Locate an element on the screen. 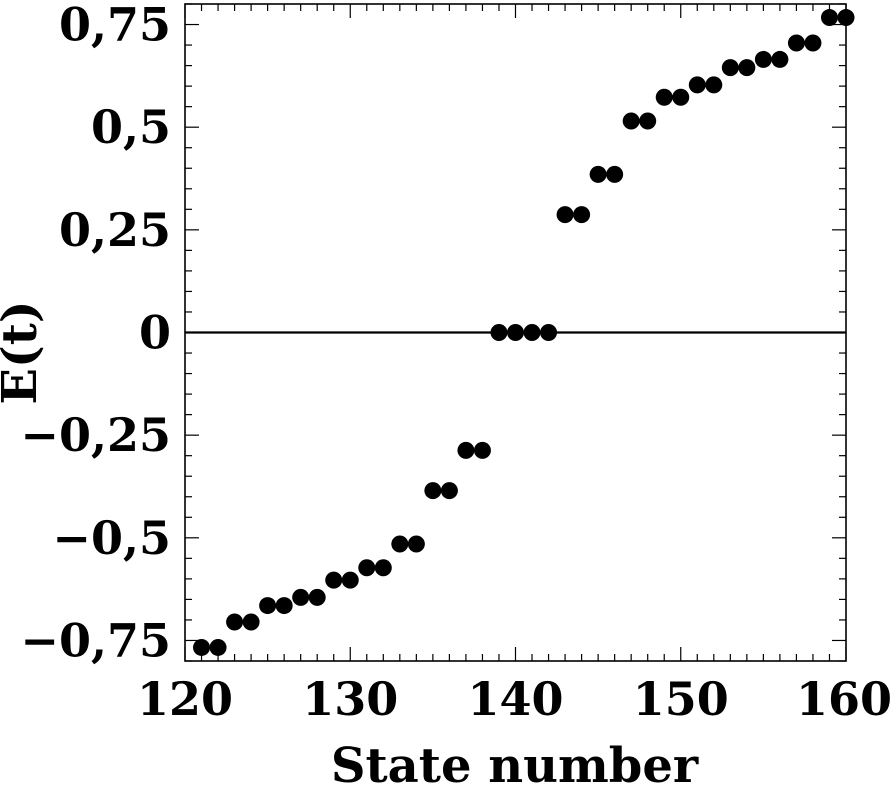  x-tick-label: 120 is located at coordinates (185, 699).